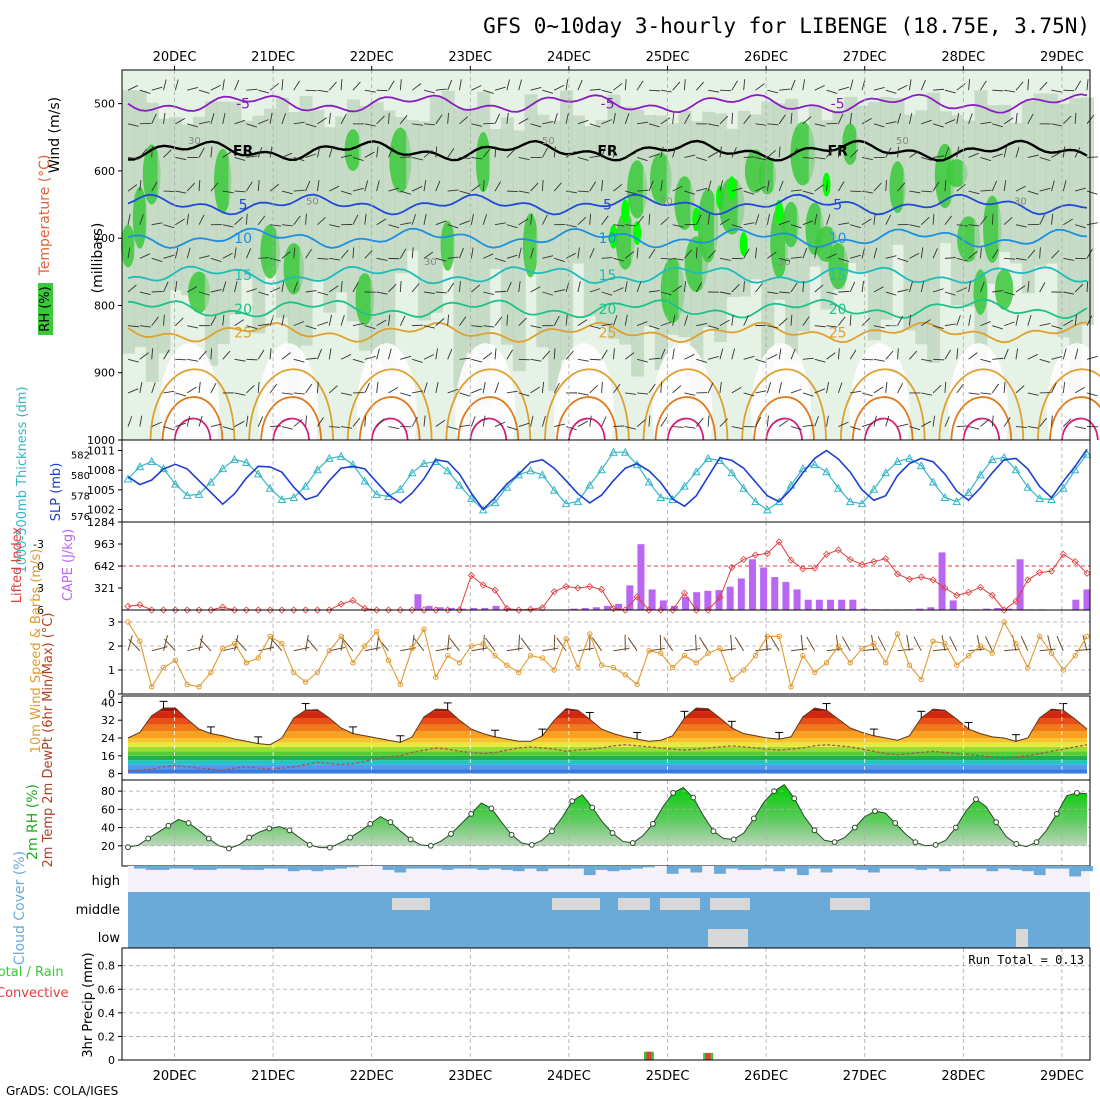 This screenshot has height=1100, width=1100. What do you see at coordinates (607, 762) in the screenshot?
I see `temp-band` at bounding box center [607, 762].